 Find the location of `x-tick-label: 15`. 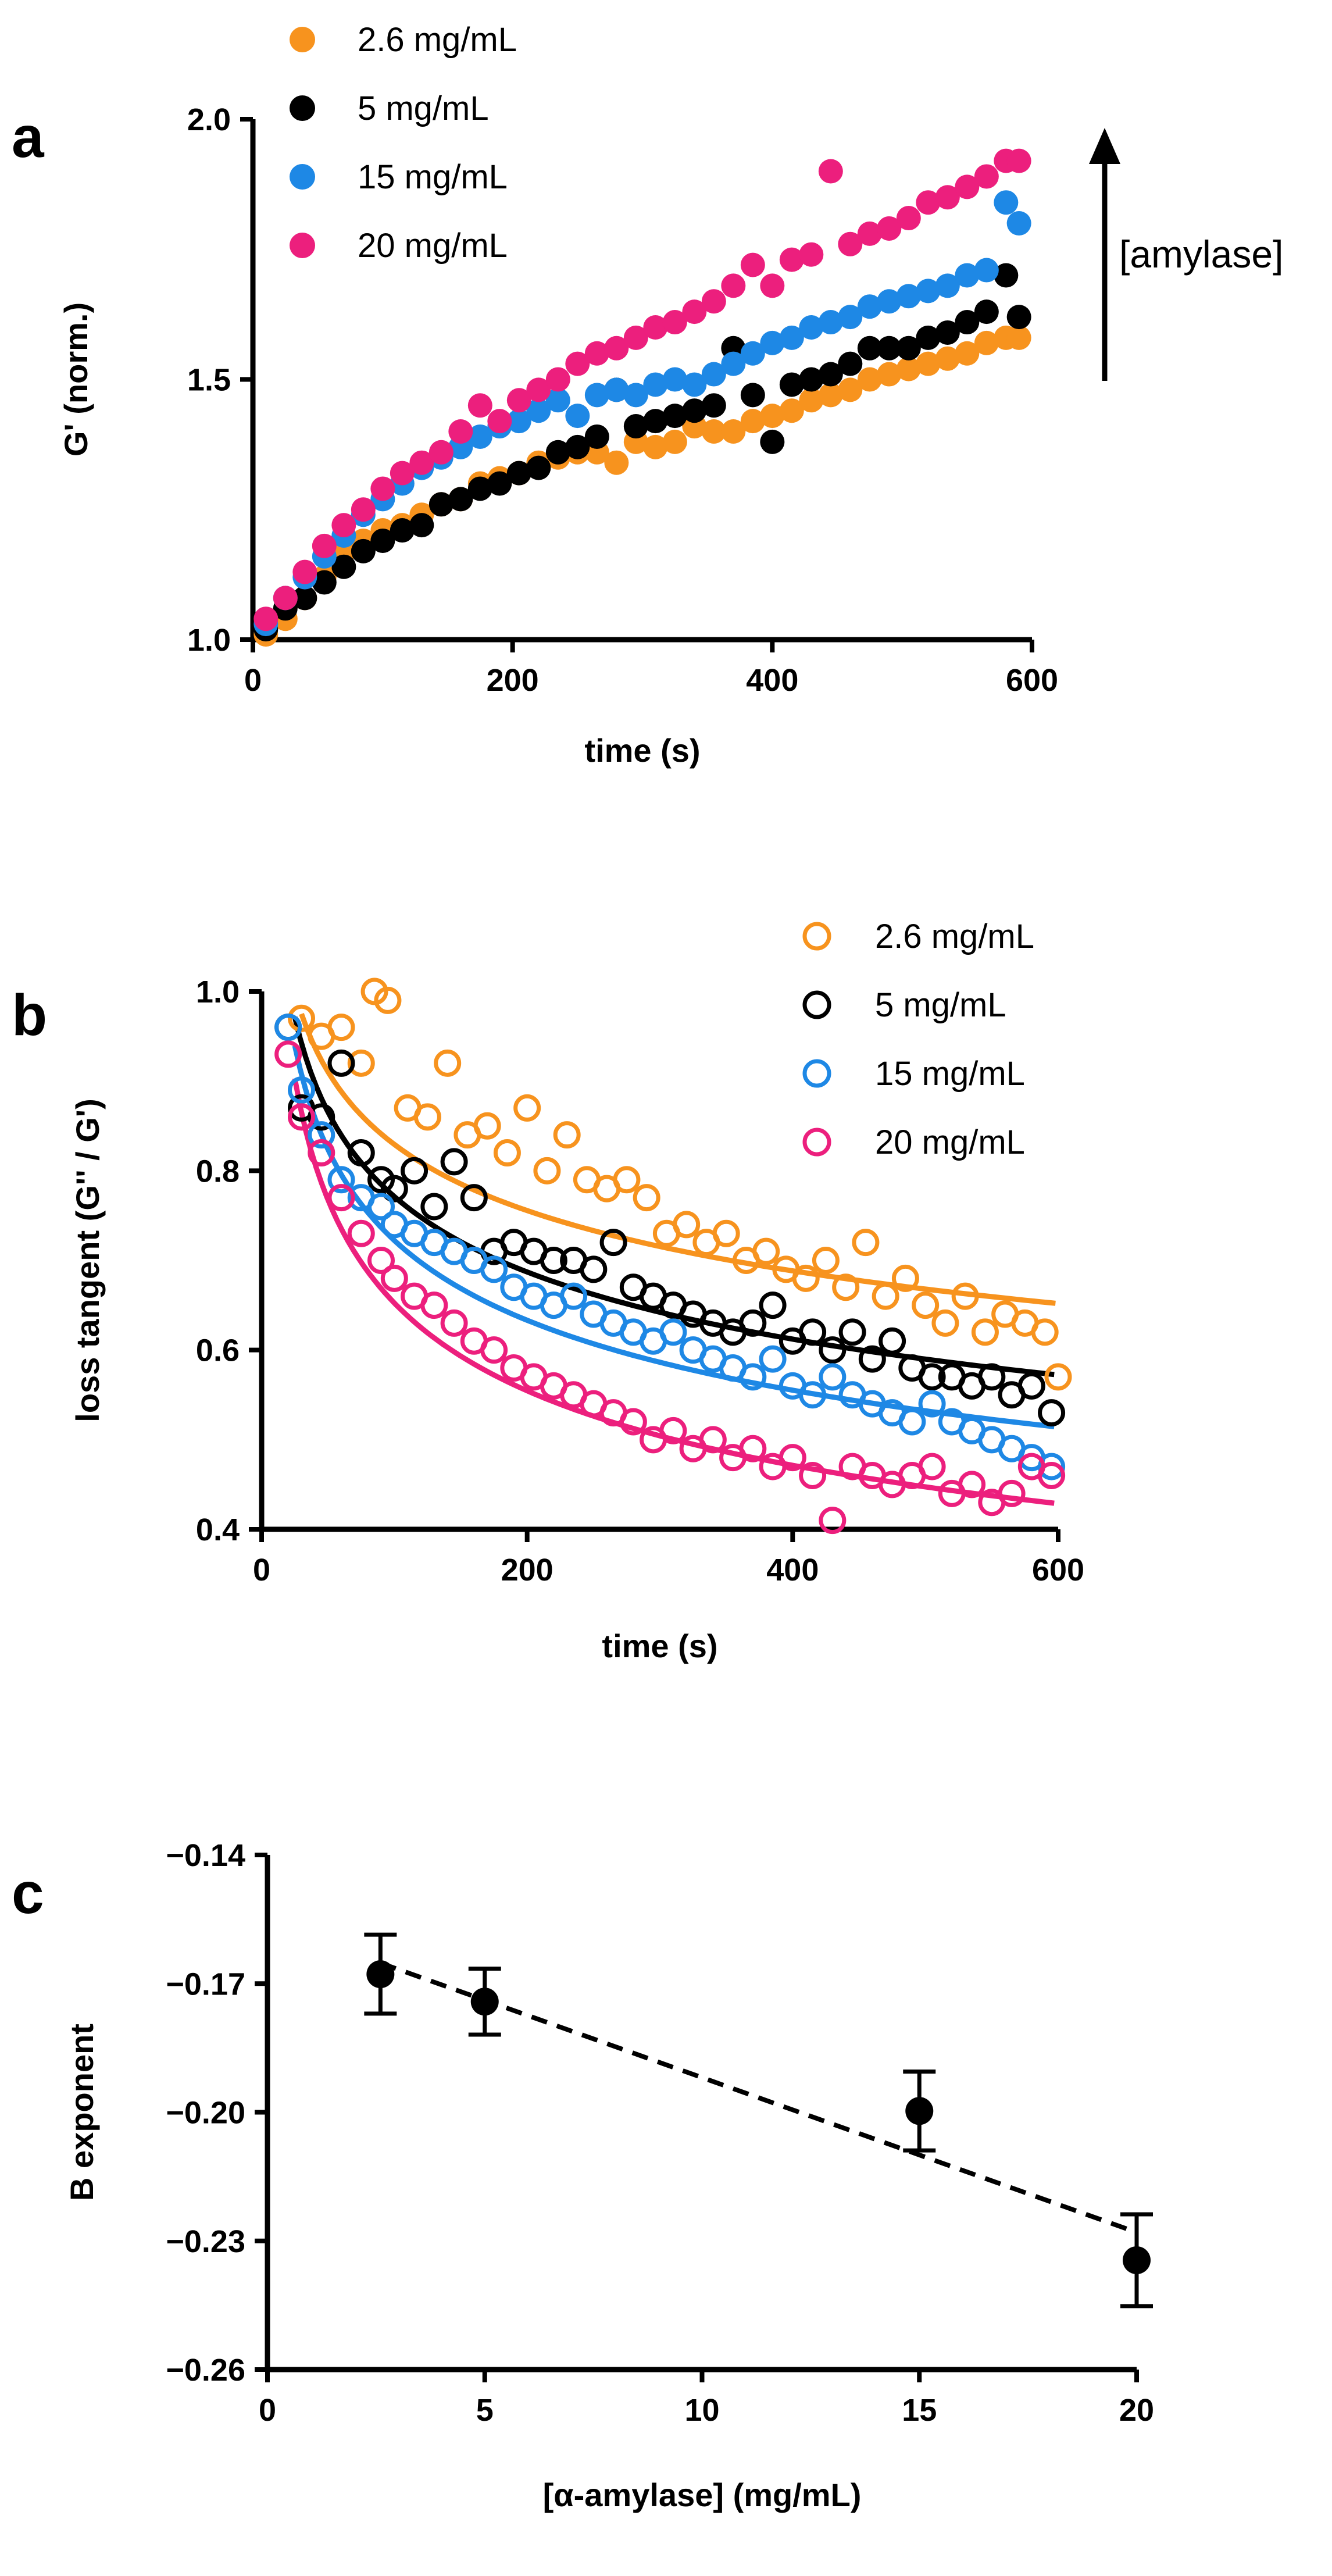

x-tick-label: 15 is located at coordinates (919, 2411).